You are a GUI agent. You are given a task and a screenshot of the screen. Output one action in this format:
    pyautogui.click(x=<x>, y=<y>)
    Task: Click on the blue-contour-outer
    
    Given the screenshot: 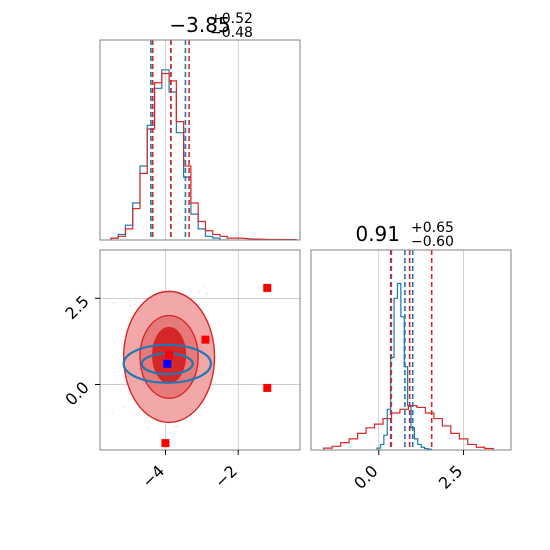 What is the action you would take?
    pyautogui.click(x=167, y=363)
    